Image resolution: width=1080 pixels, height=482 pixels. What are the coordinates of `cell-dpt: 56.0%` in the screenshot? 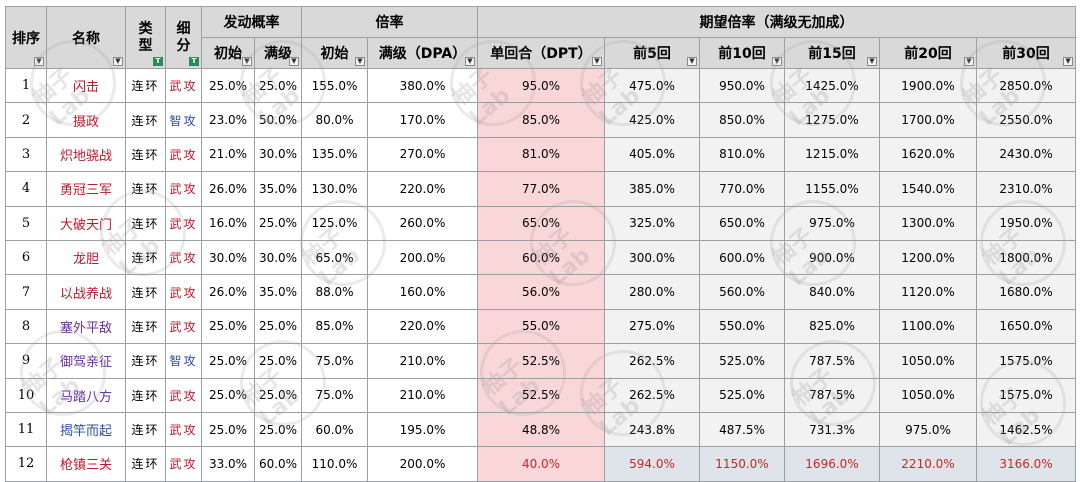 It's located at (541, 292).